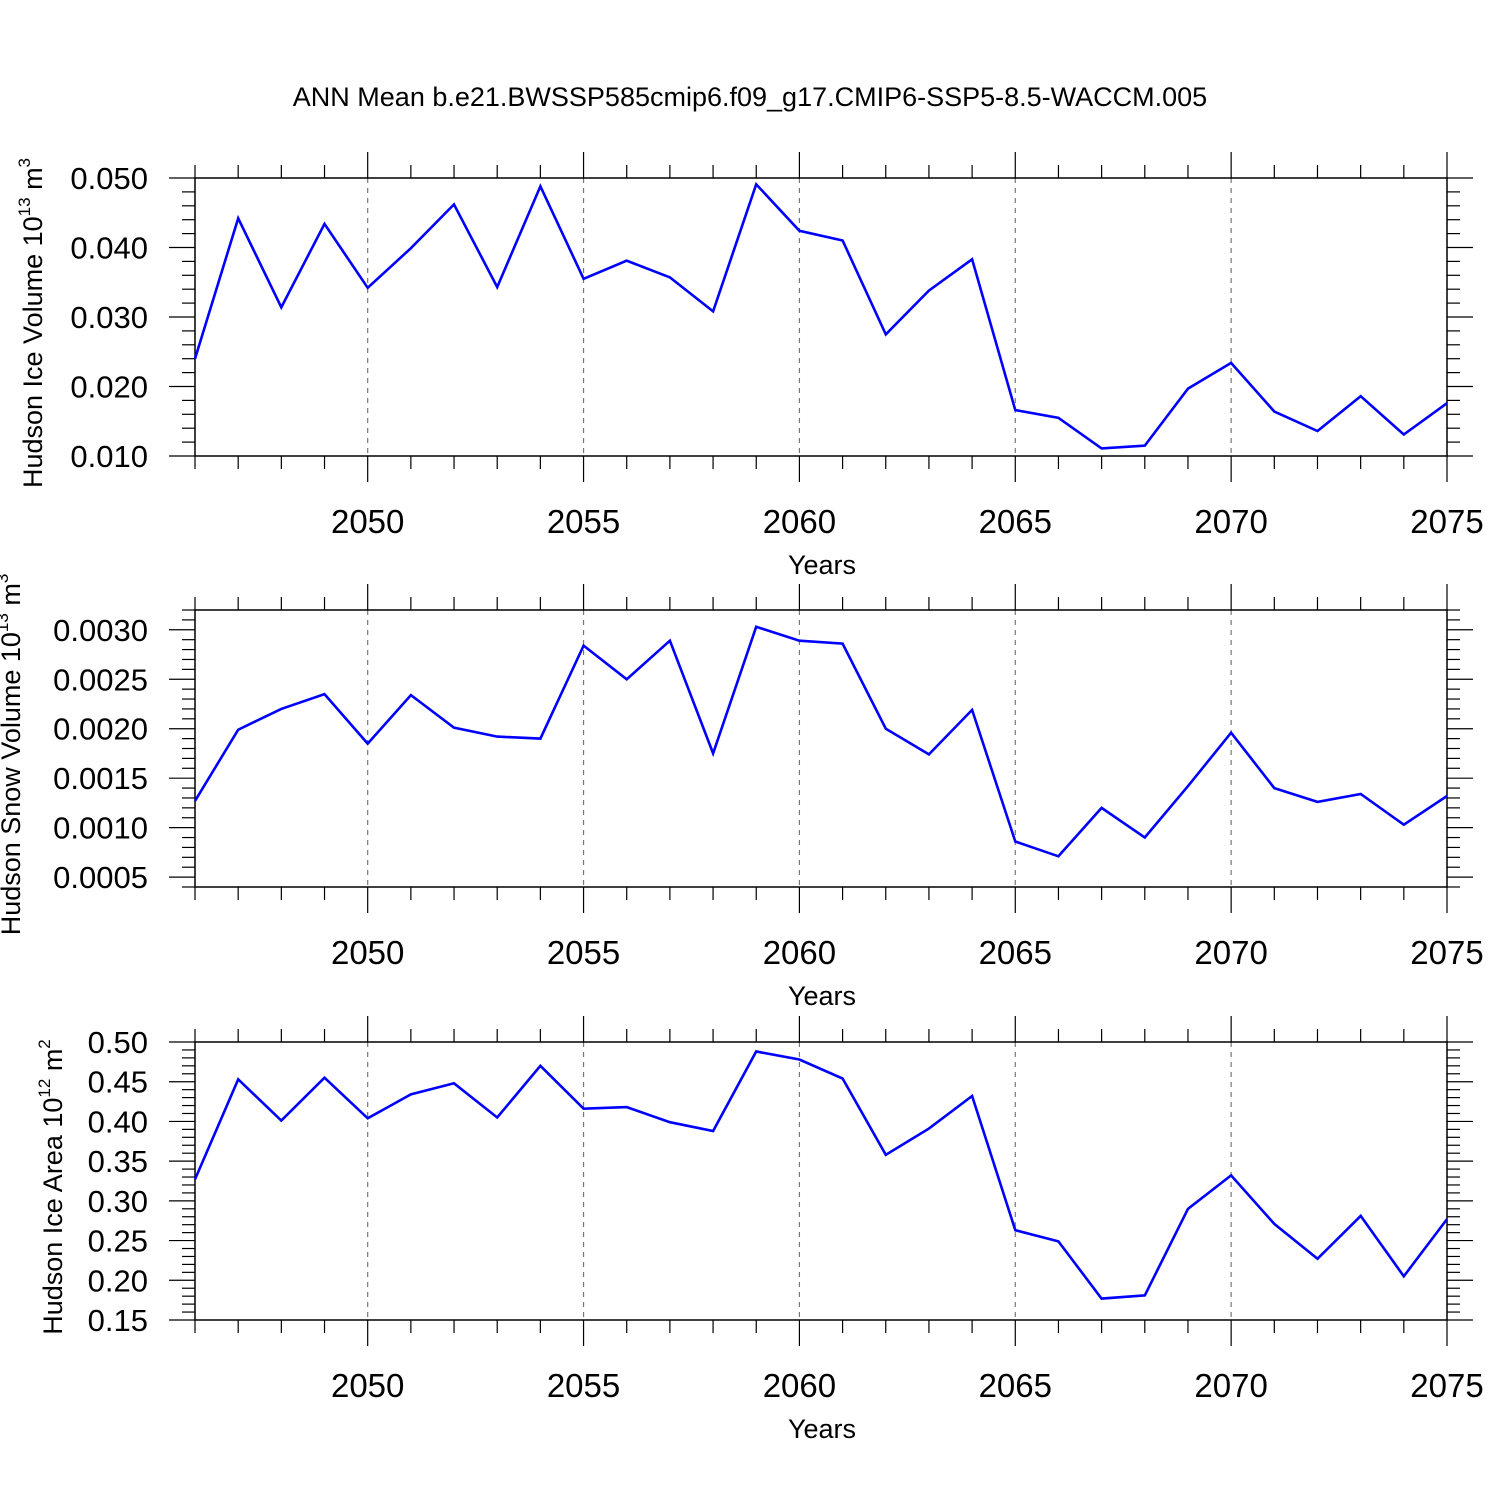  Describe the element at coordinates (100, 630) in the screenshot. I see `y-tick-label: 0.0030` at that location.